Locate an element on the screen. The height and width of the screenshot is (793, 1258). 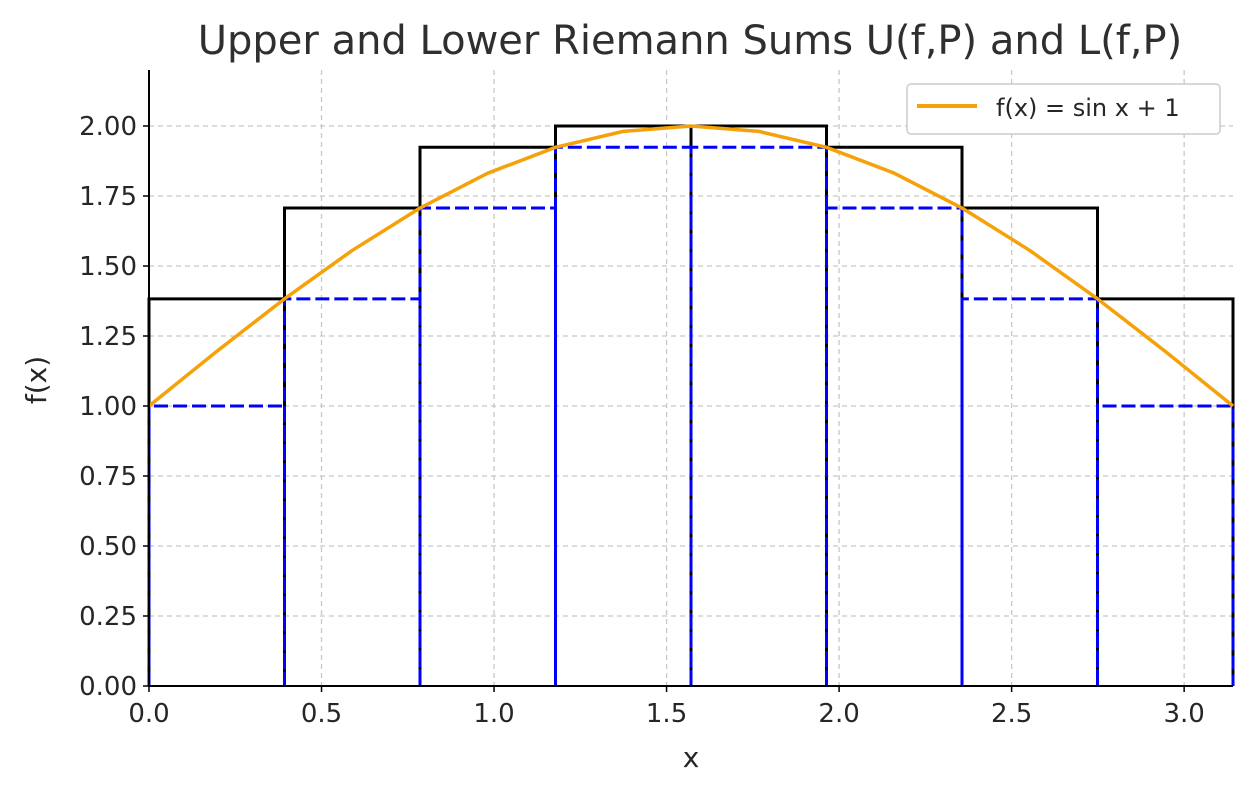
x-axis-label: x is located at coordinates (691, 757).